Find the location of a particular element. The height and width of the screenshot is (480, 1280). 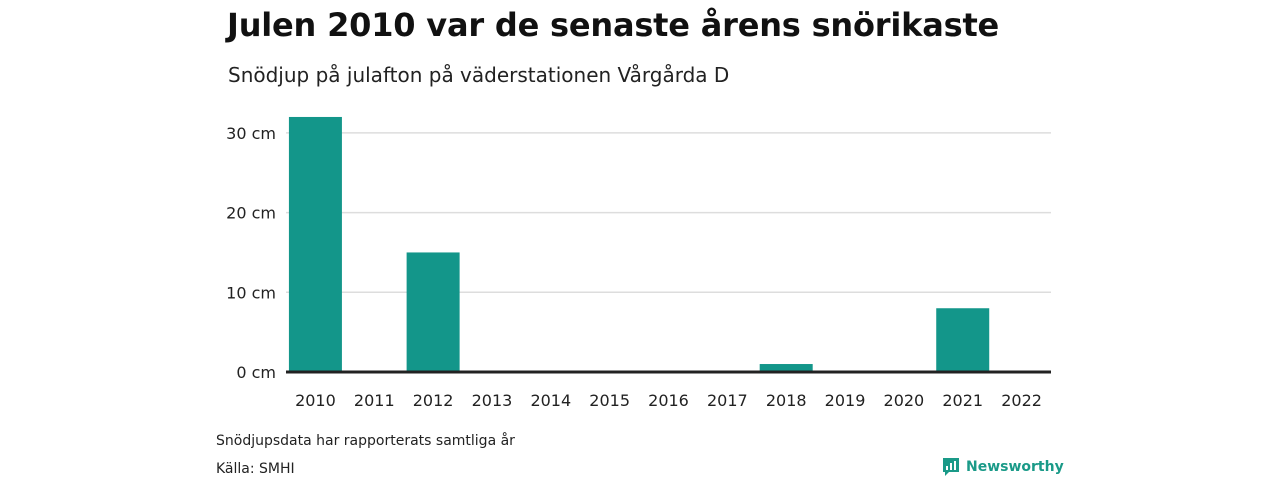

x-tick-label: 2022 is located at coordinates (1021, 400).